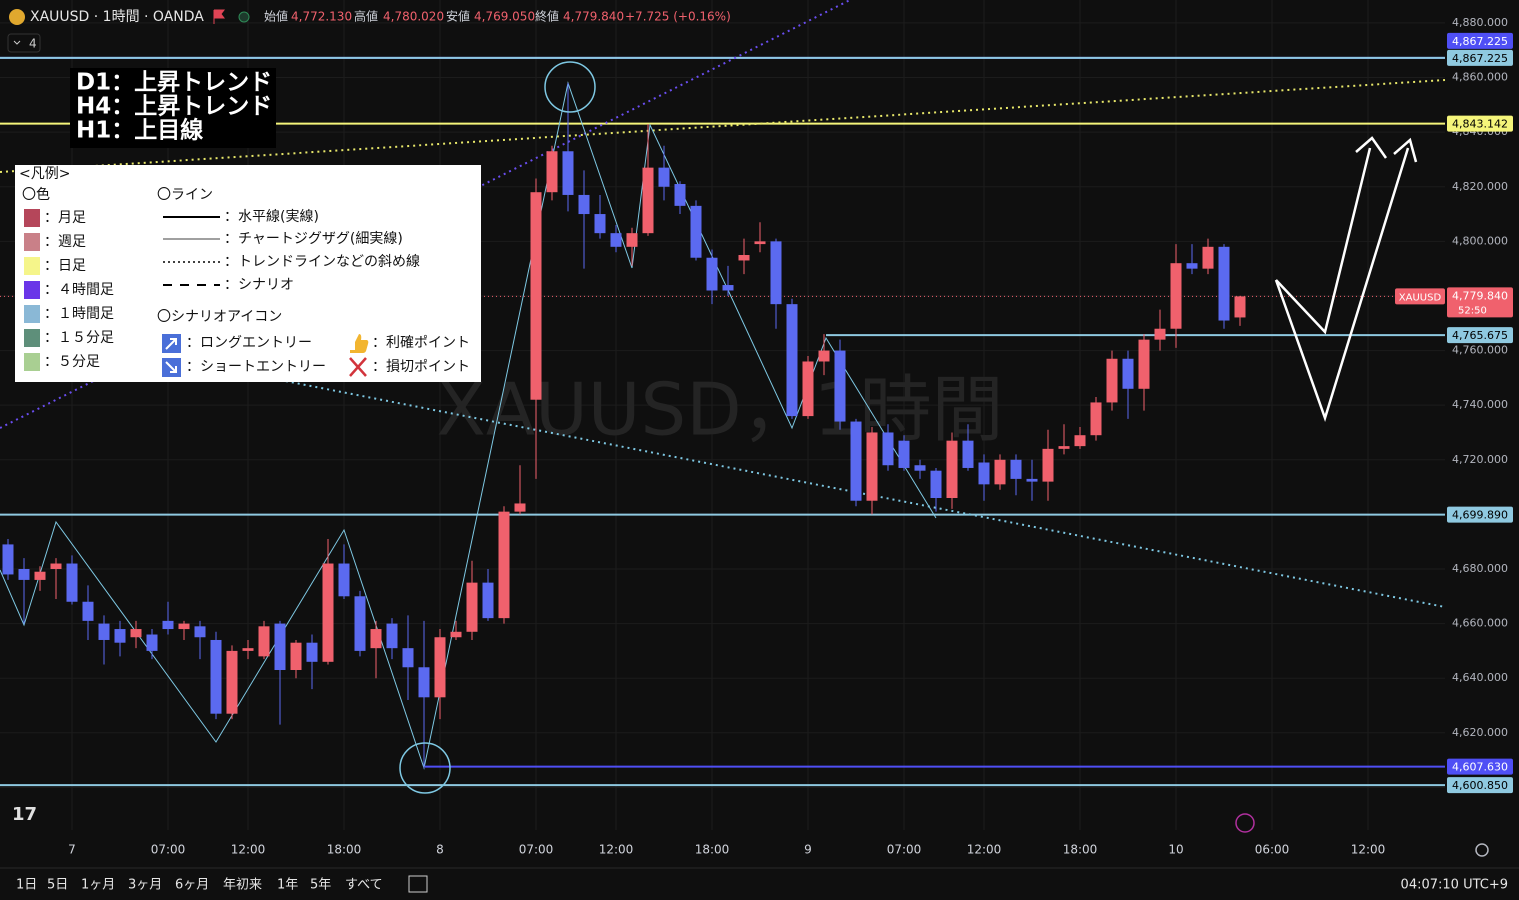 The height and width of the screenshot is (900, 1519). I want to click on settings-icon, so click(1482, 850).